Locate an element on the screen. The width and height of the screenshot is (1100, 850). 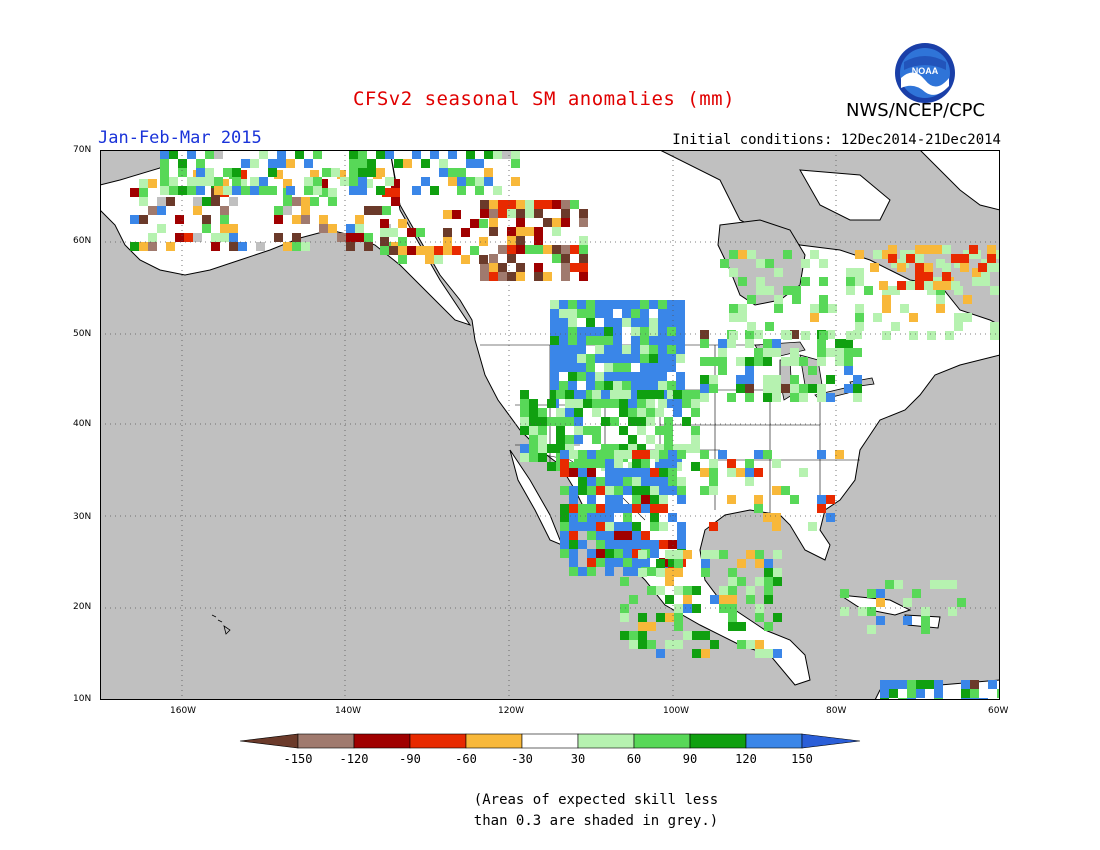
lon-label-100w: 100W is located at coordinates (676, 711).